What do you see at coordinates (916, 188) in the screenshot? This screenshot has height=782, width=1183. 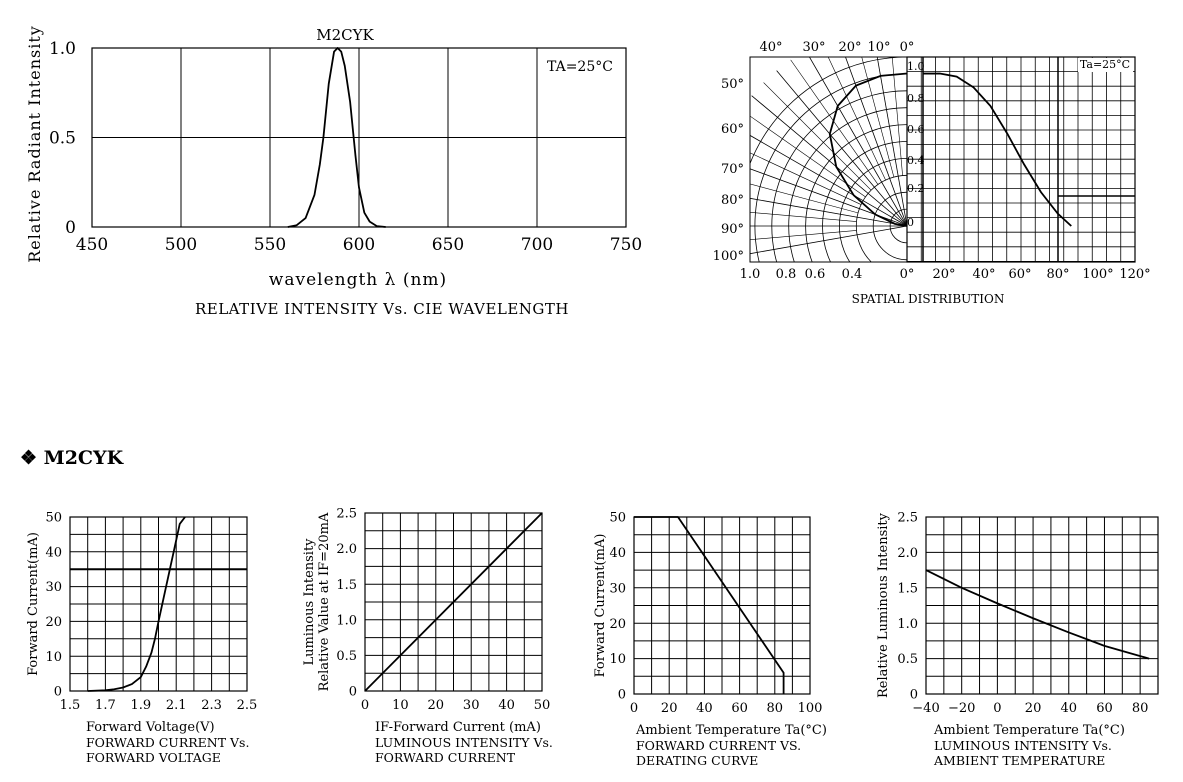 I see `rect-y-tick: 0.2` at bounding box center [916, 188].